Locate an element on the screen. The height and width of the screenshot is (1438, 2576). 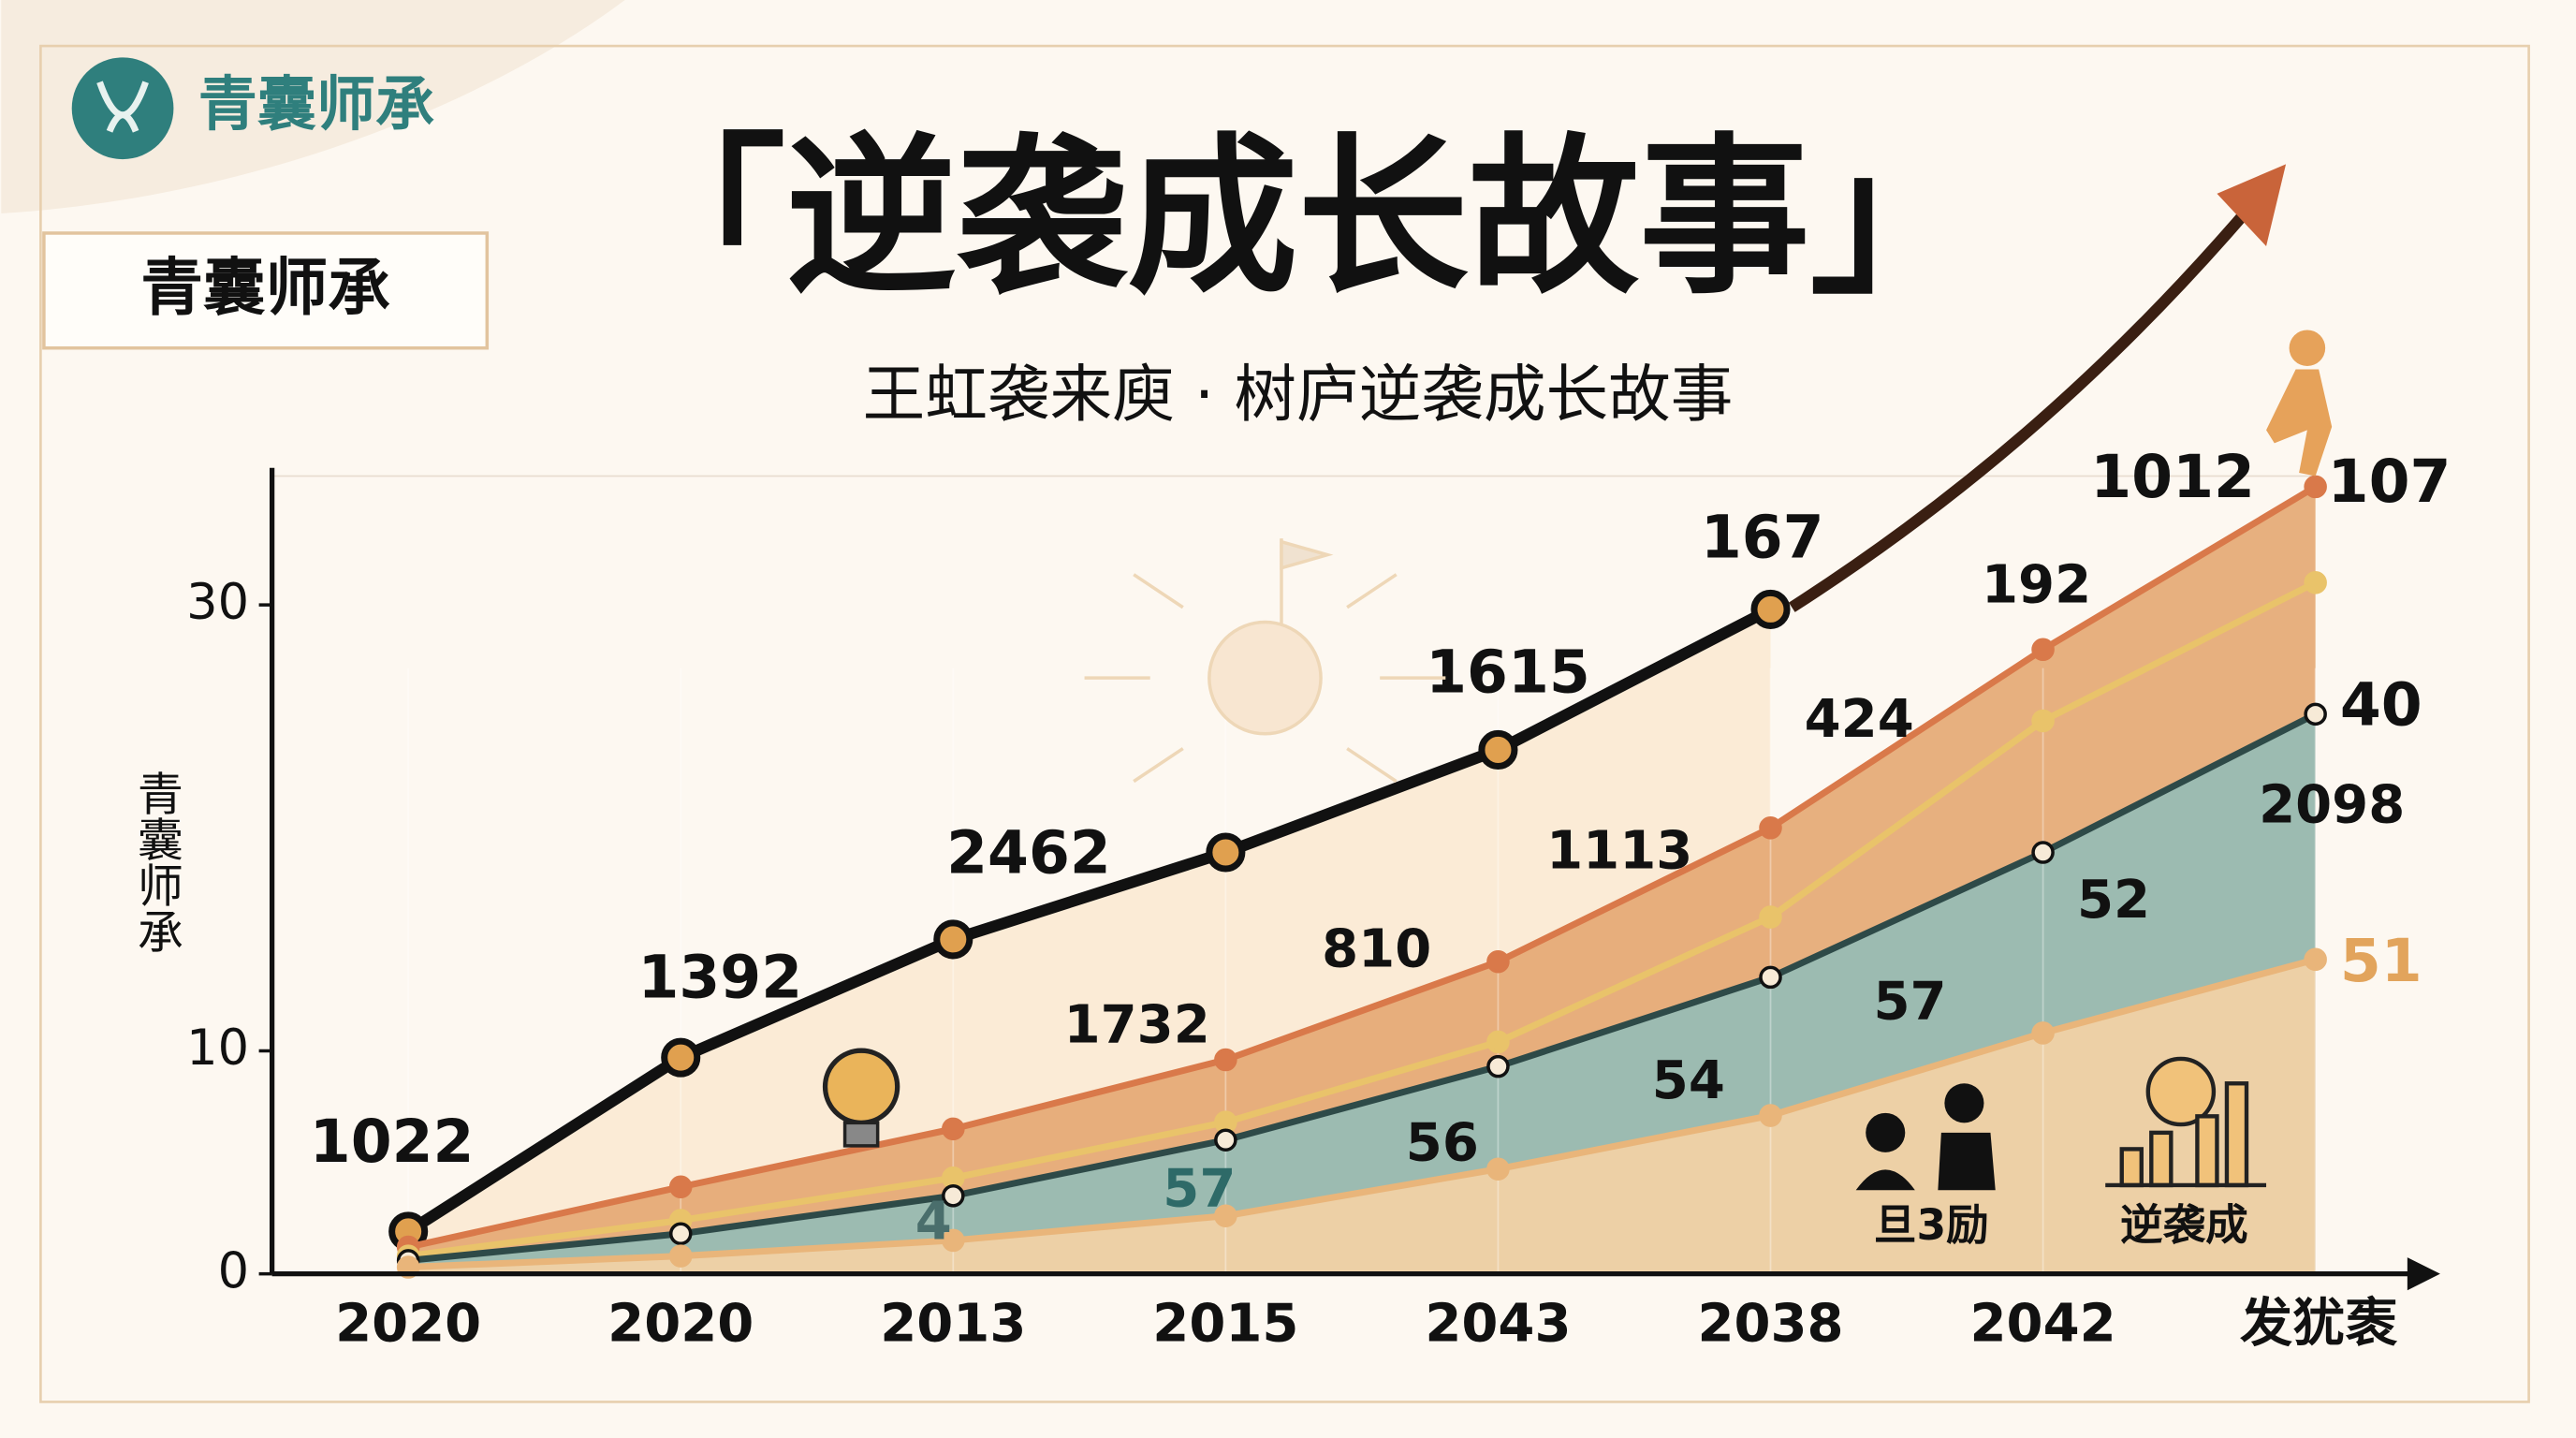
y-tick-label: 10 is located at coordinates (217, 1048).